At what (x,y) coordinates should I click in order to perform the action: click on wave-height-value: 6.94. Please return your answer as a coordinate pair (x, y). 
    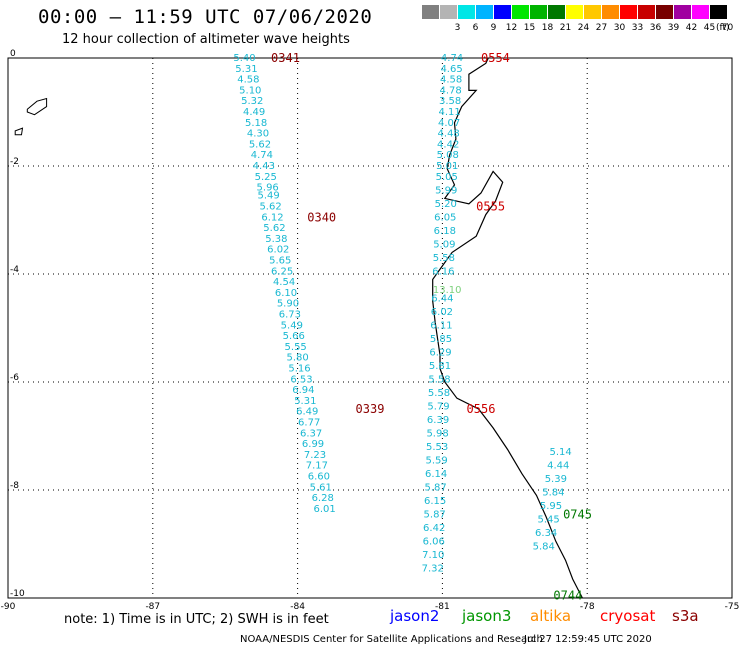
    Looking at the image, I should click on (303, 390).